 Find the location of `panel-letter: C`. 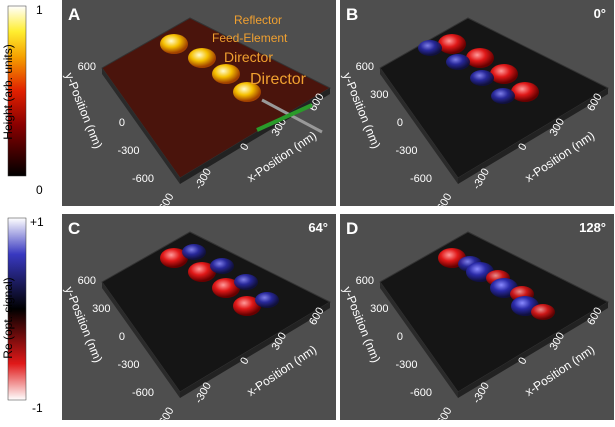

panel-letter: C is located at coordinates (74, 228).